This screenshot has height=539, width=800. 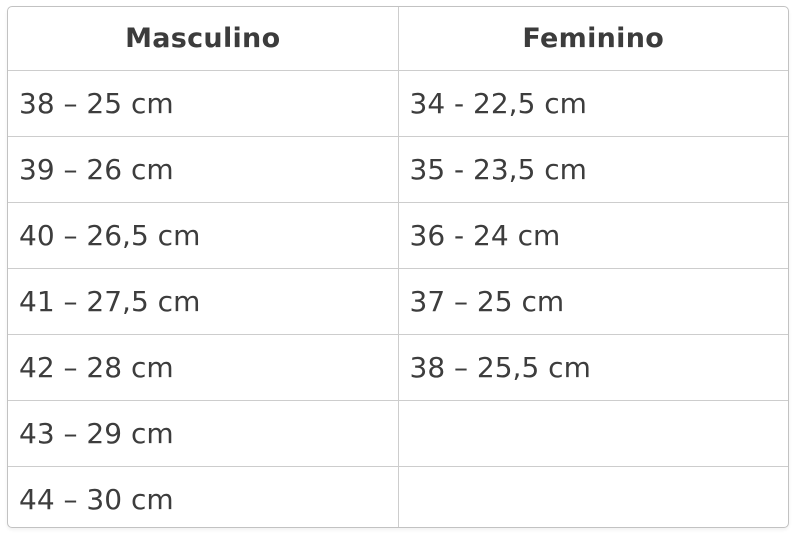 I want to click on table-row: 38 – 25 cm 34 - 22,5 cm, so click(x=398, y=103).